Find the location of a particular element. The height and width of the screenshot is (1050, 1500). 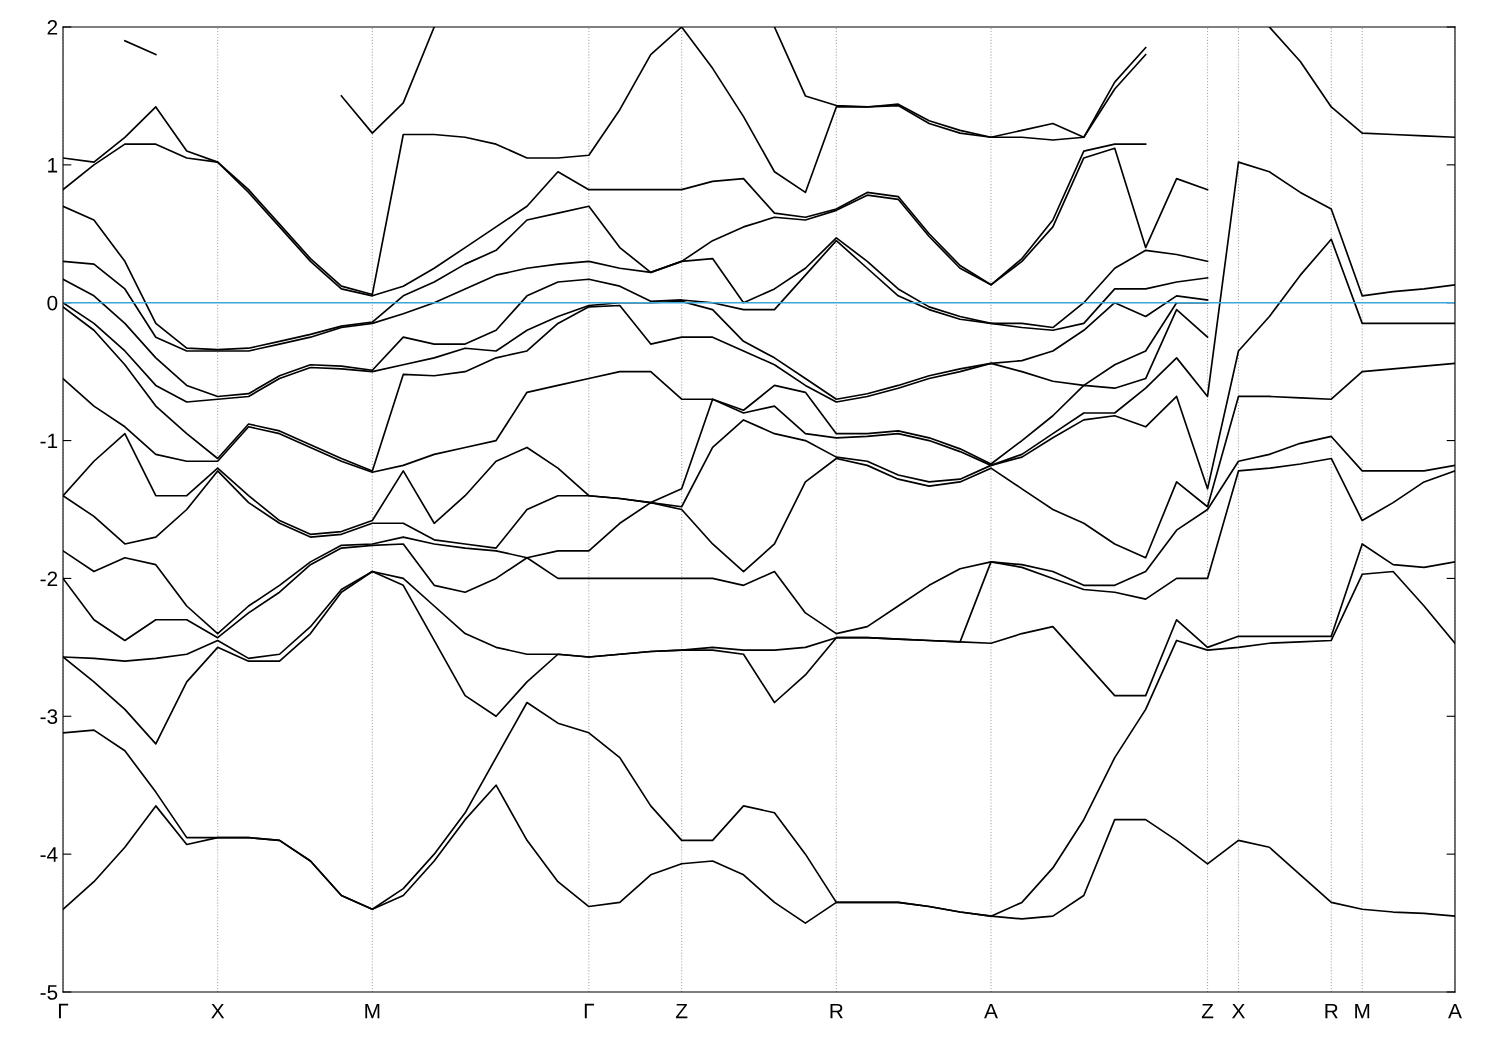

y-tick-label: -1 is located at coordinates (49, 441).